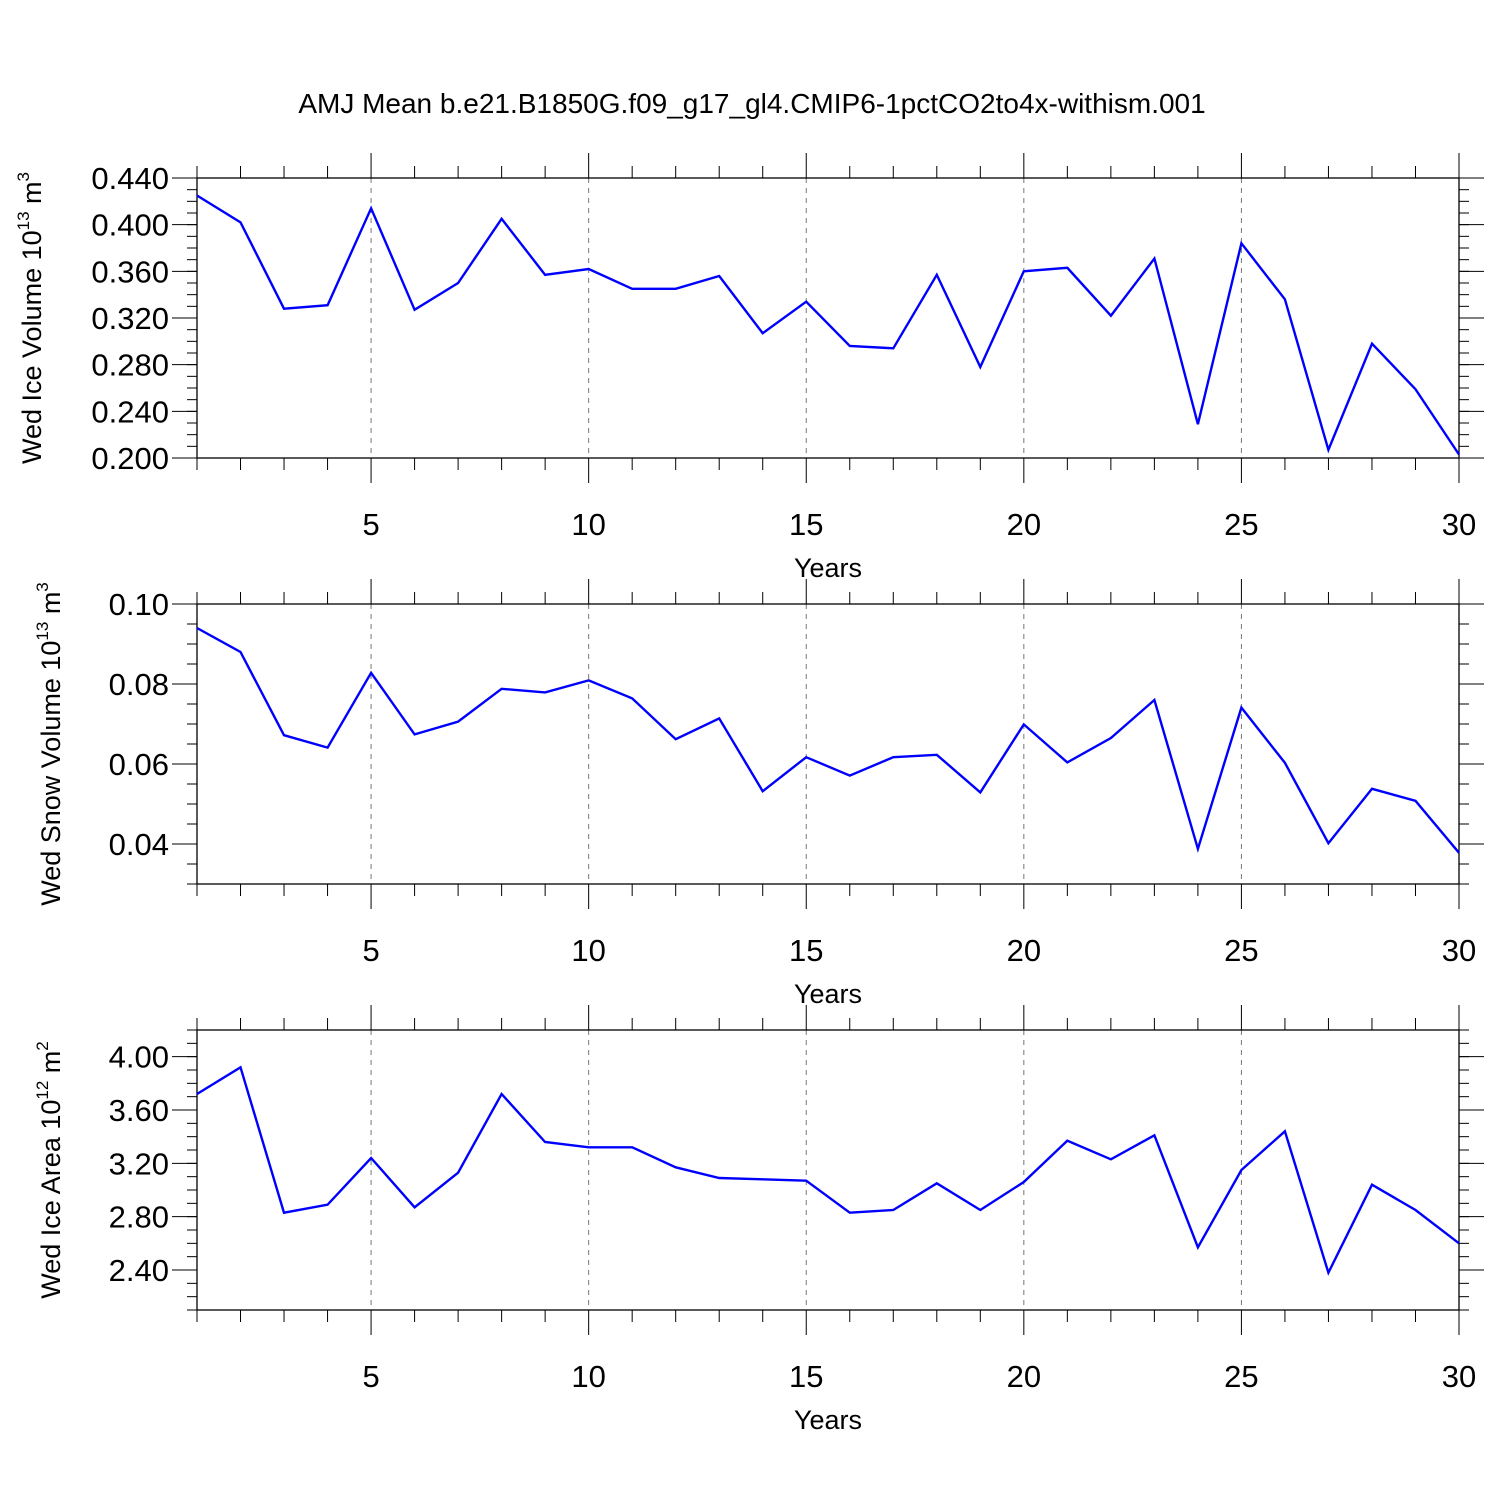 The width and height of the screenshot is (1500, 1500). Describe the element at coordinates (139, 1110) in the screenshot. I see `y-tick-label: 3.60` at that location.